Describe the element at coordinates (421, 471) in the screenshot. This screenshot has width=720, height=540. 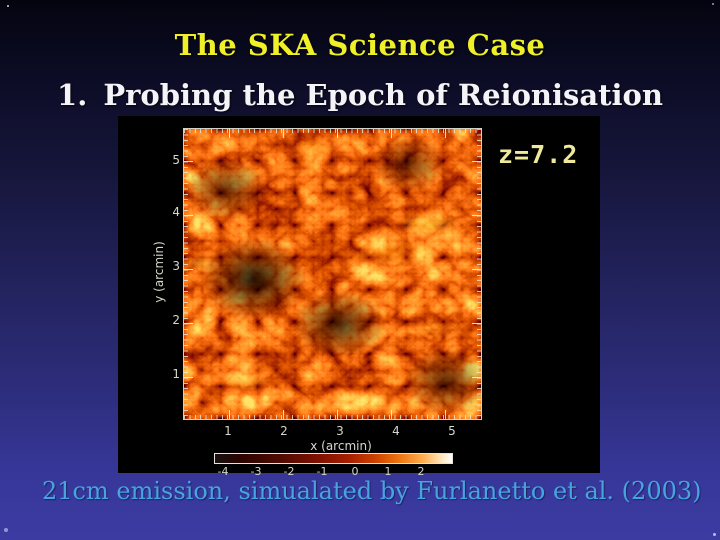
I see `colorbar-tick-label: 2` at that location.